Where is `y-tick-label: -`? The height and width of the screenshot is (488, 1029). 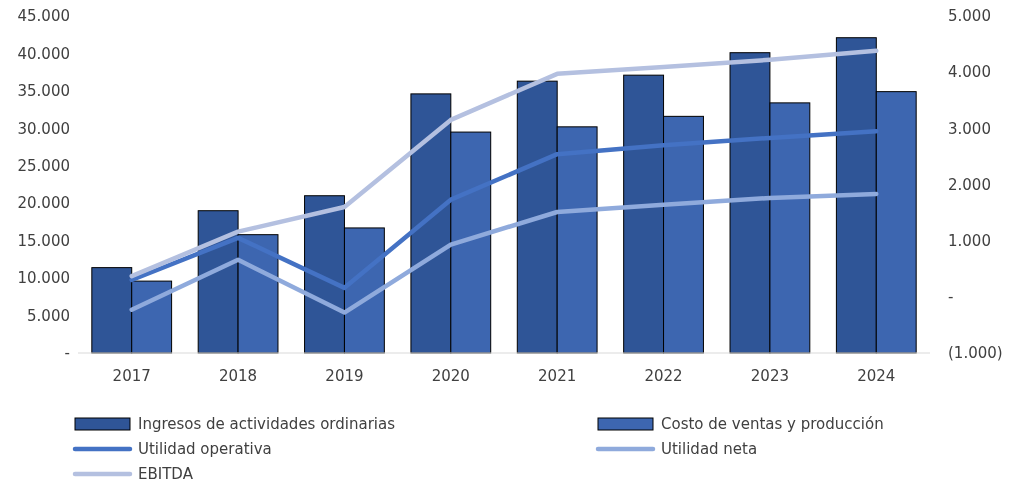
y-tick-label: - is located at coordinates (67, 353).